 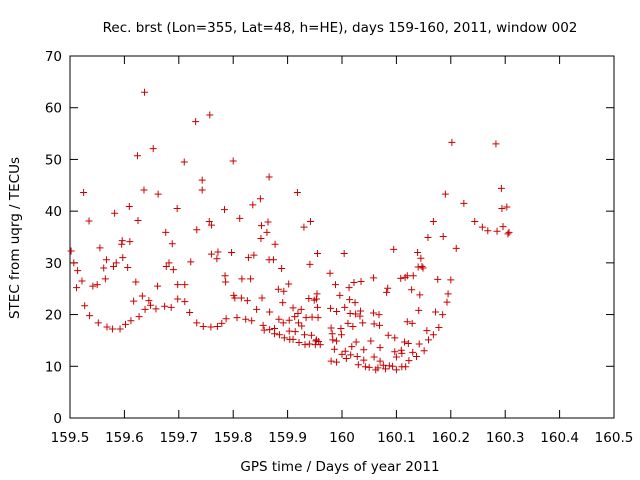 What do you see at coordinates (53, 212) in the screenshot?
I see `y-tick-label: 40` at bounding box center [53, 212].